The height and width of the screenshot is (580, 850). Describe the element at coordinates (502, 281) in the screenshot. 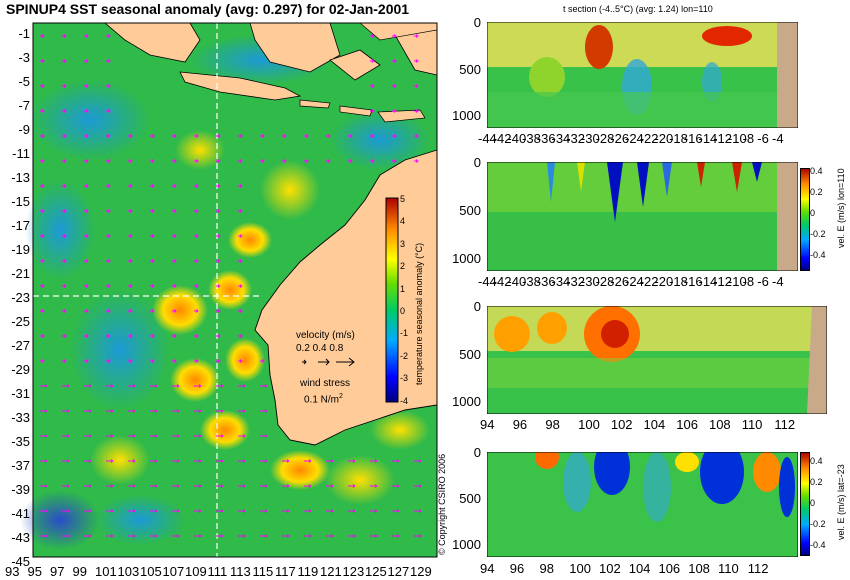

I see `panel-xtick-label: -42` at that location.